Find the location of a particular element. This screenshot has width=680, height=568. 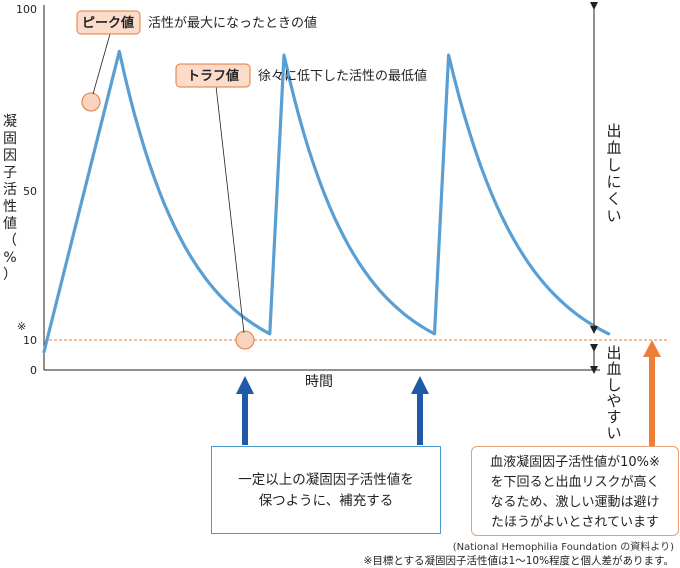

y-tick-0: 0 is located at coordinates (33, 370).